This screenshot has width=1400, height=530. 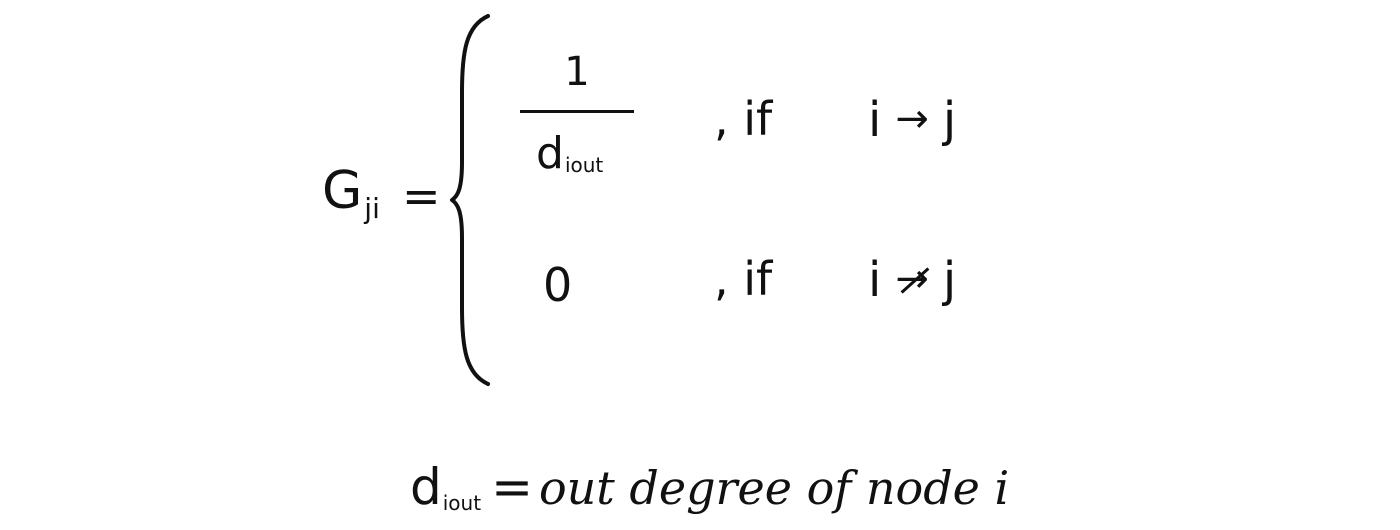 What do you see at coordinates (743, 119) in the screenshot?
I see `case-1-condition-word: , if` at bounding box center [743, 119].